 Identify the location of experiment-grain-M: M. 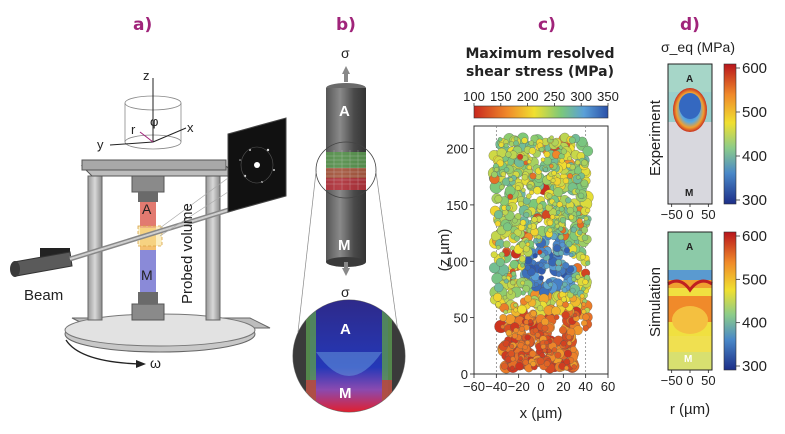
(689, 193).